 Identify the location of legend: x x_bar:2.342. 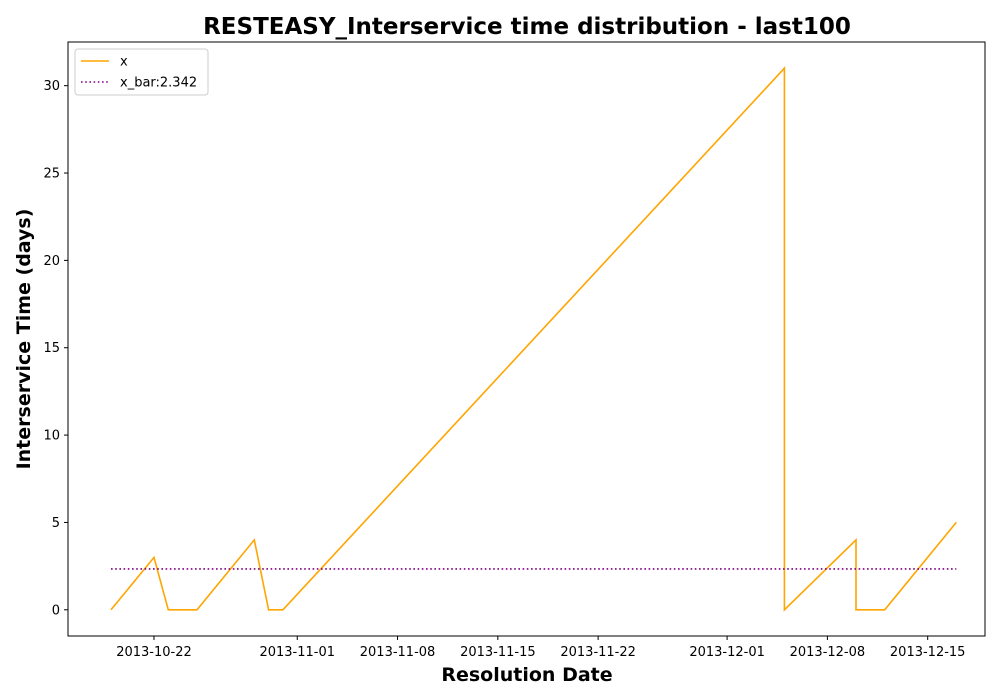
(141, 72).